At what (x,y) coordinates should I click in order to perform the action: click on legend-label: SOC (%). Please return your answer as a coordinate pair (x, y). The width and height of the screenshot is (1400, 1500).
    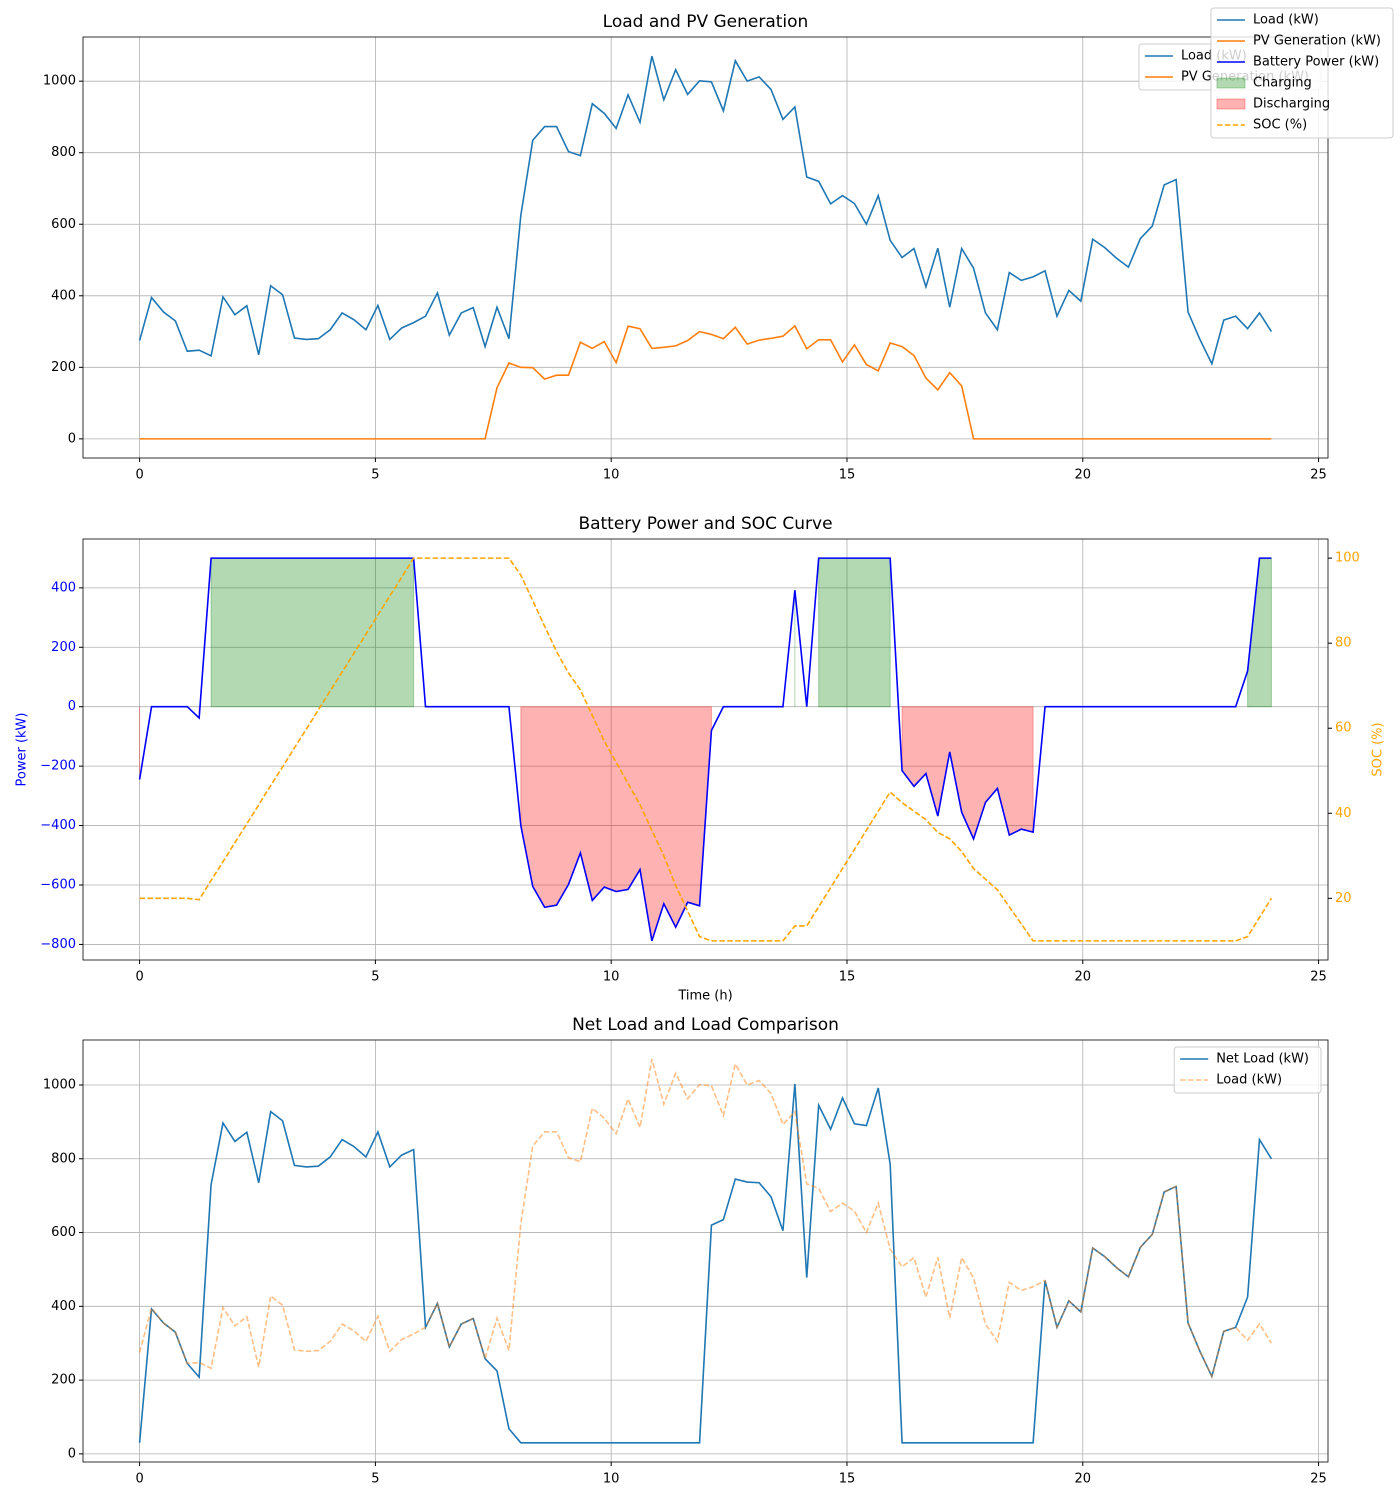
    Looking at the image, I should click on (1280, 125).